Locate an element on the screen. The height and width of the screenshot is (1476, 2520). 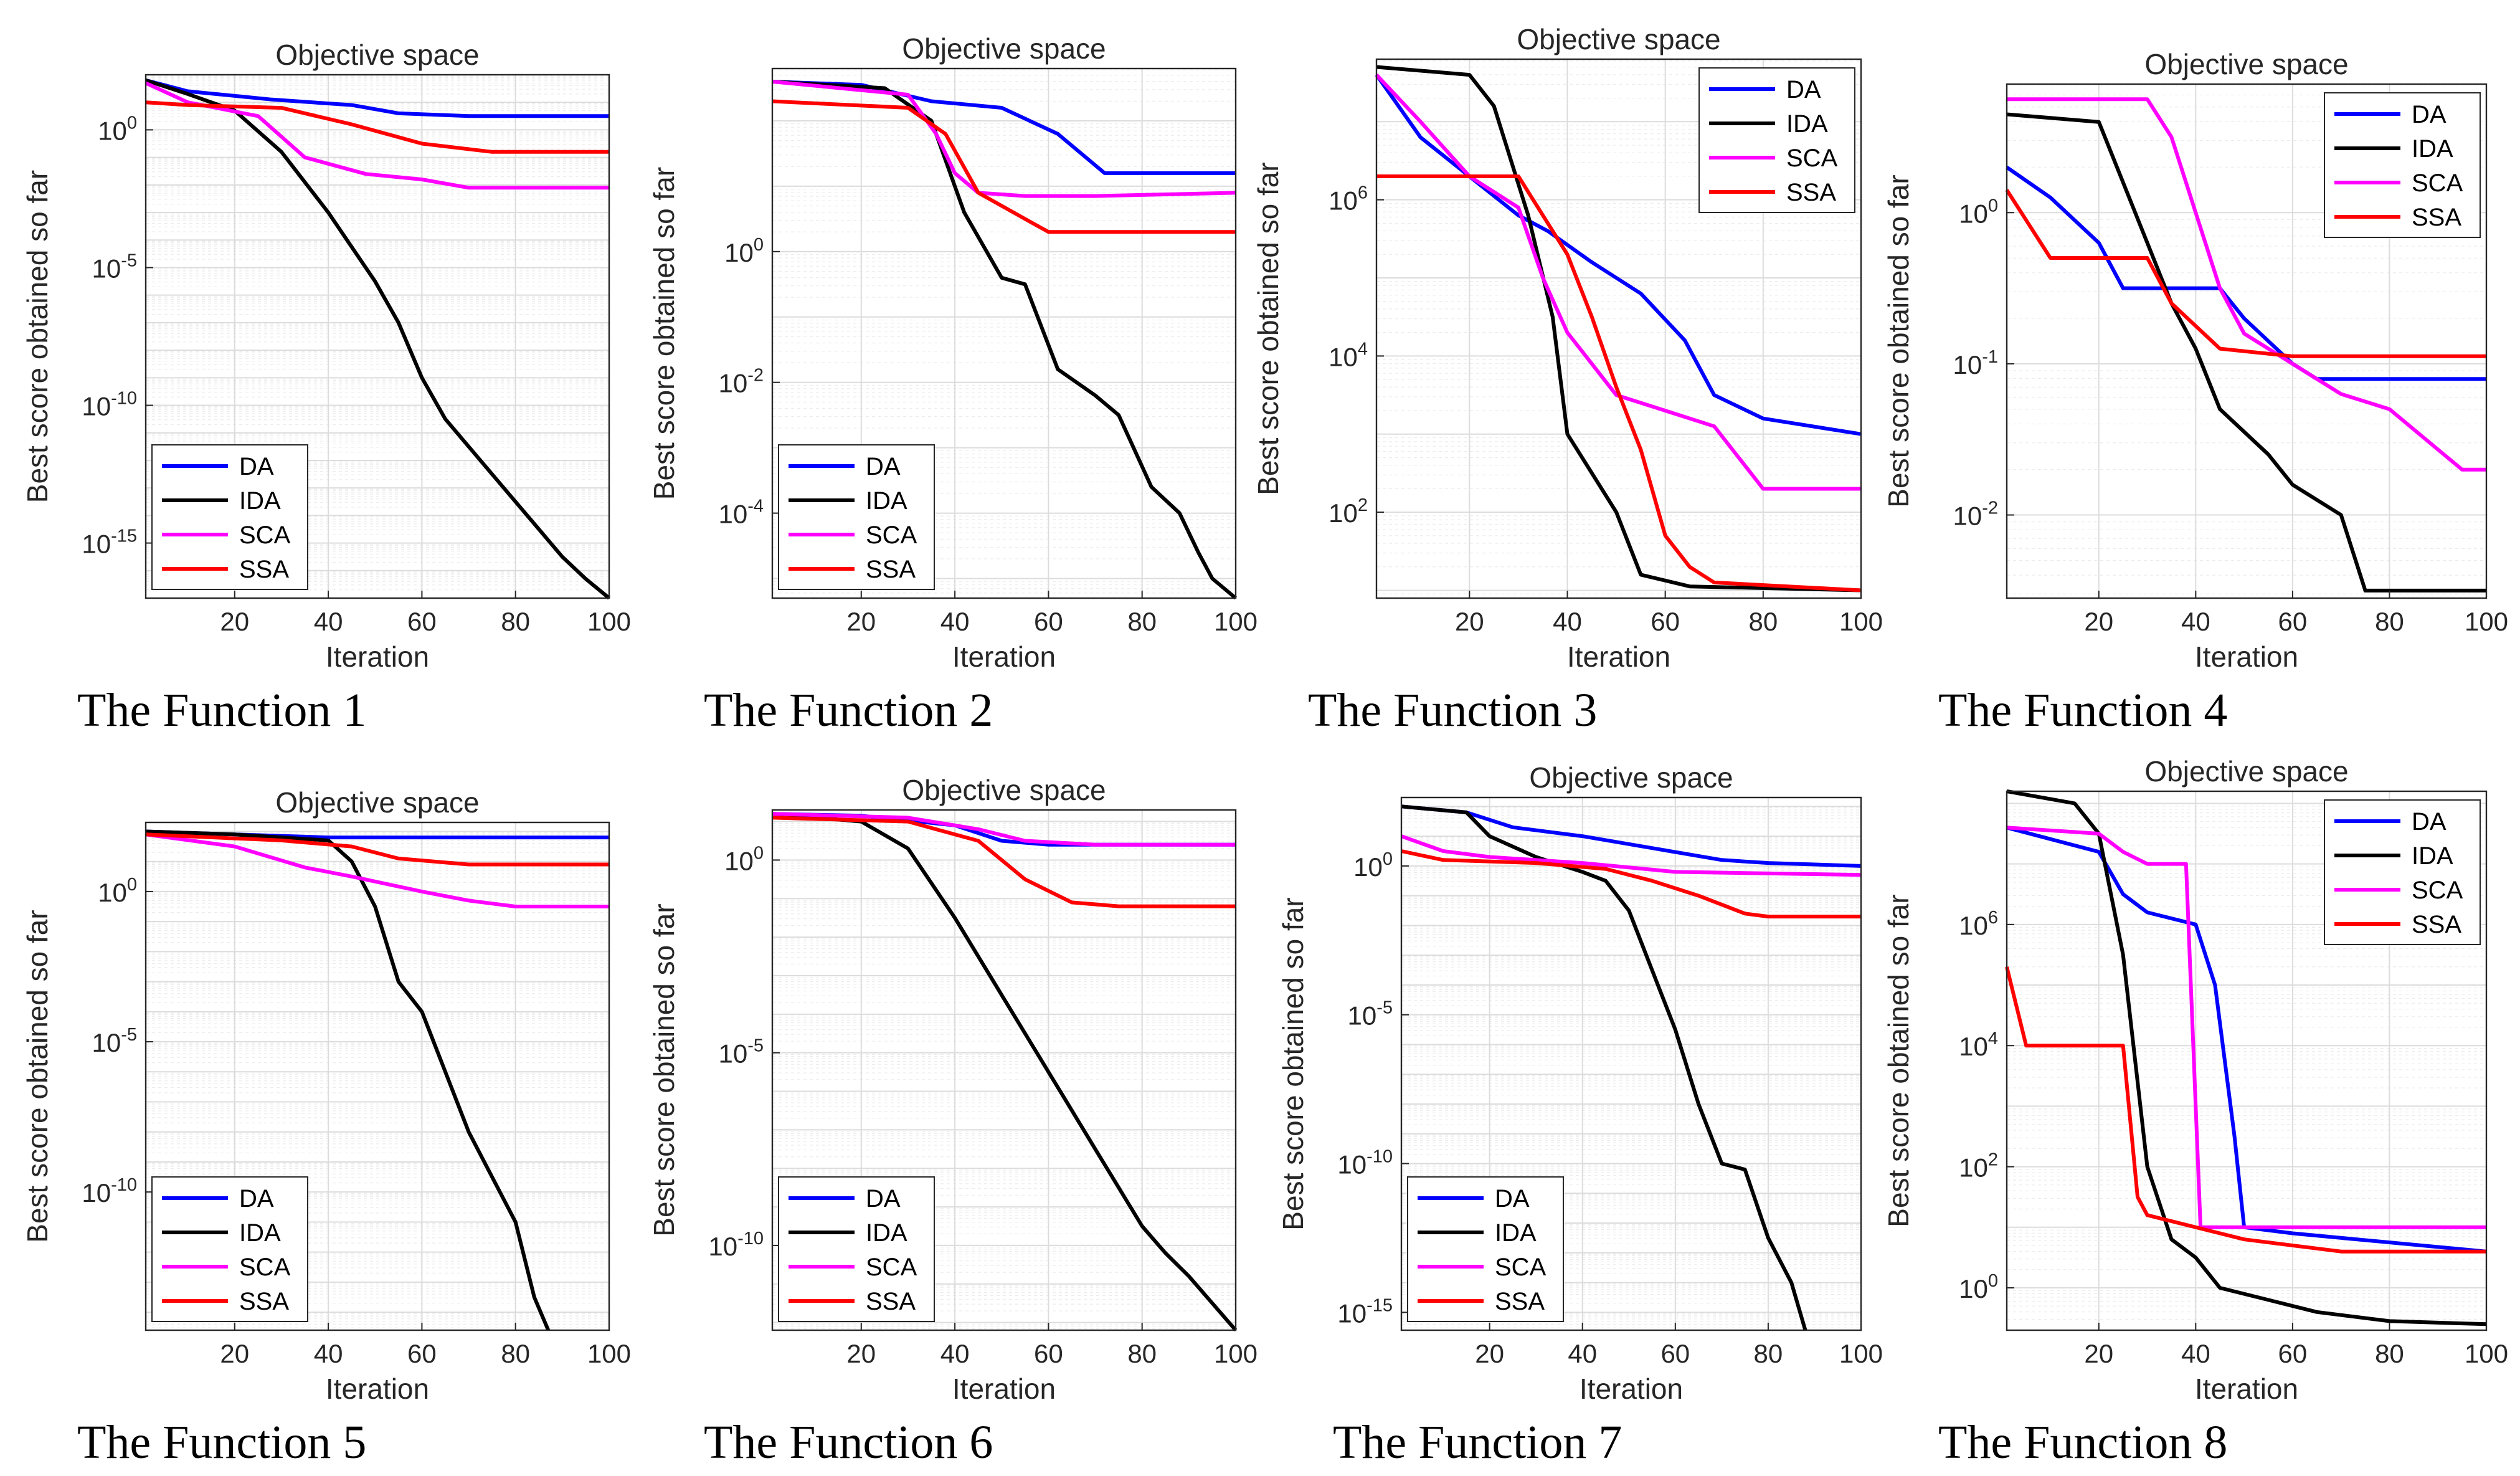
y-tick-label: 10⁶ is located at coordinates (1348, 199).